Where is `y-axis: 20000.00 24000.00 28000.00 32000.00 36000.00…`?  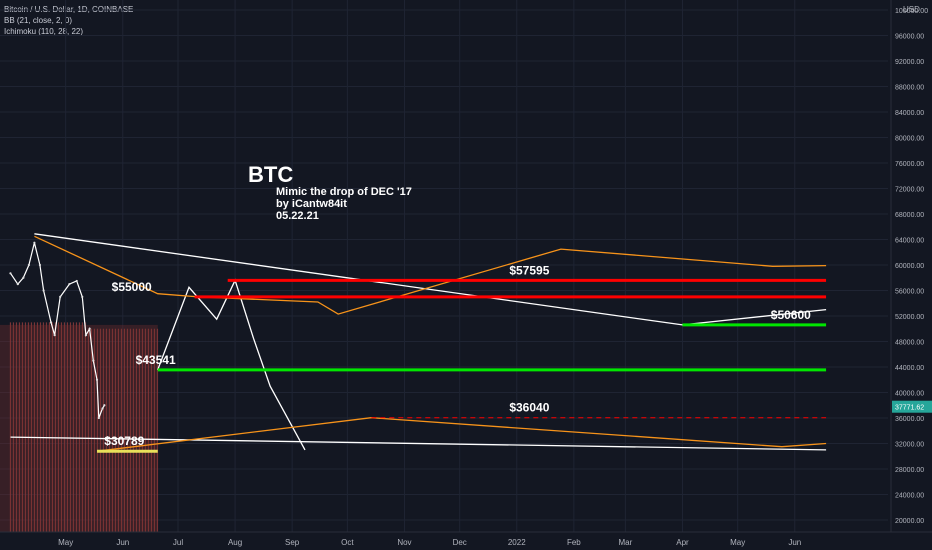 y-axis: 20000.00 24000.00 28000.00 32000.00 36000.00… is located at coordinates (909, 266).